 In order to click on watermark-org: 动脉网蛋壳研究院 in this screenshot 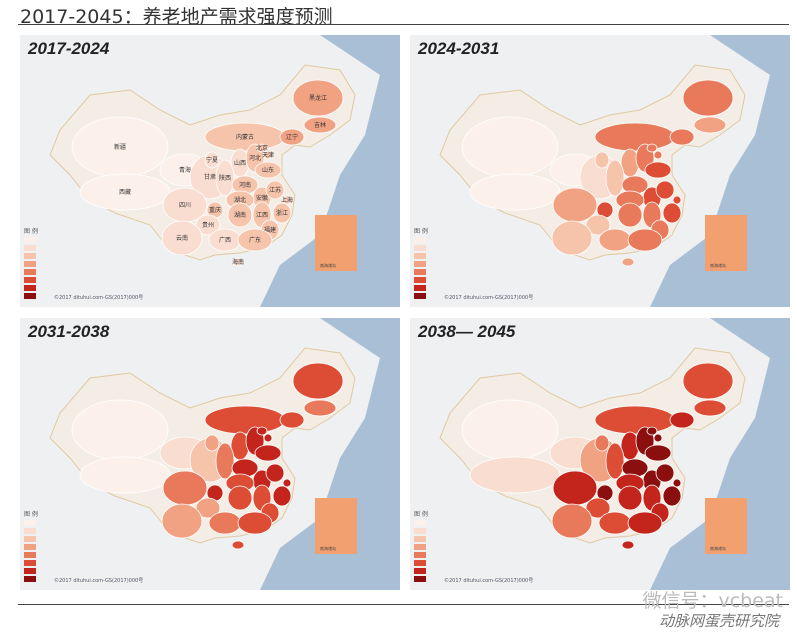, I will do `click(718, 621)`.